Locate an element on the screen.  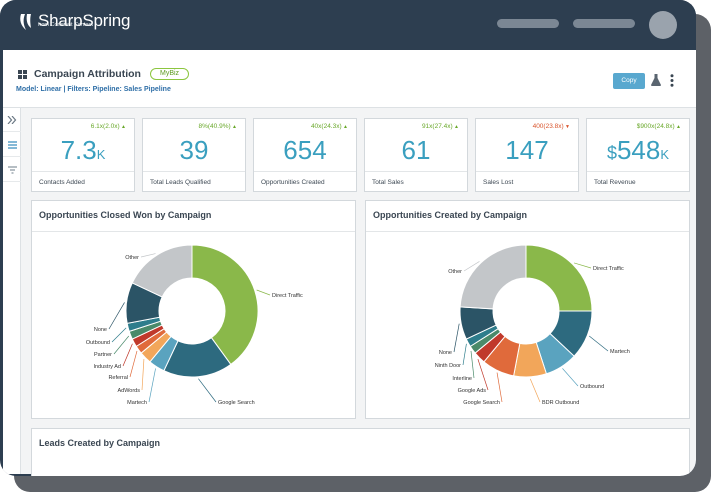
expand-sidebar-button is located at coordinates (12, 120).